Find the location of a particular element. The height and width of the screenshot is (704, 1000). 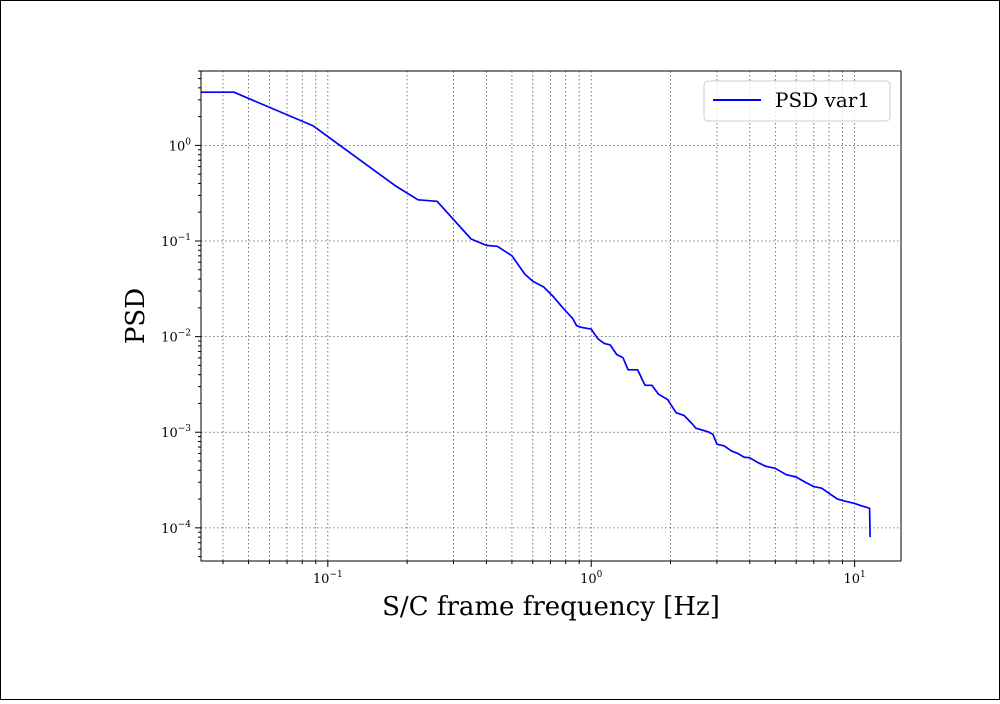

y-tick-label: 10⁻³ is located at coordinates (176, 432).